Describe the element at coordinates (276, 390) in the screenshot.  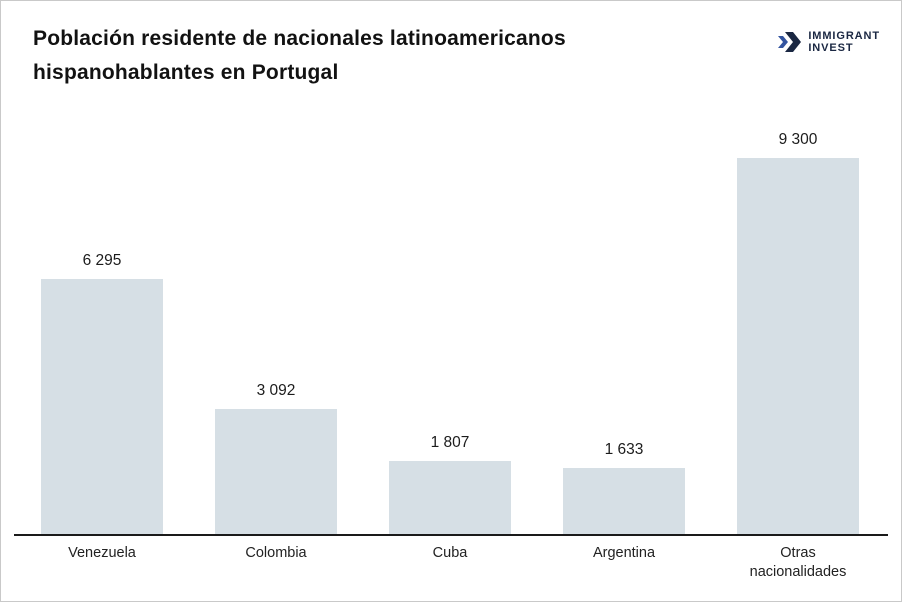
I see `bar-value-label: 3 092` at that location.